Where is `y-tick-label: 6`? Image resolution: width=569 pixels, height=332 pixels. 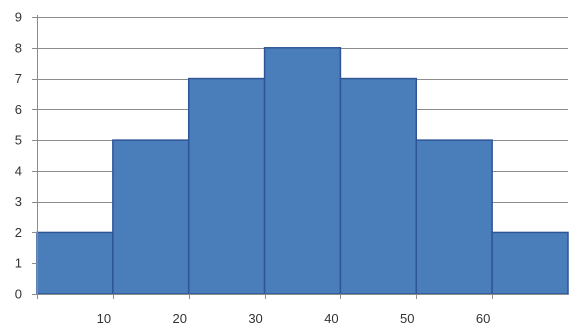 y-tick-label: 6 is located at coordinates (18, 109).